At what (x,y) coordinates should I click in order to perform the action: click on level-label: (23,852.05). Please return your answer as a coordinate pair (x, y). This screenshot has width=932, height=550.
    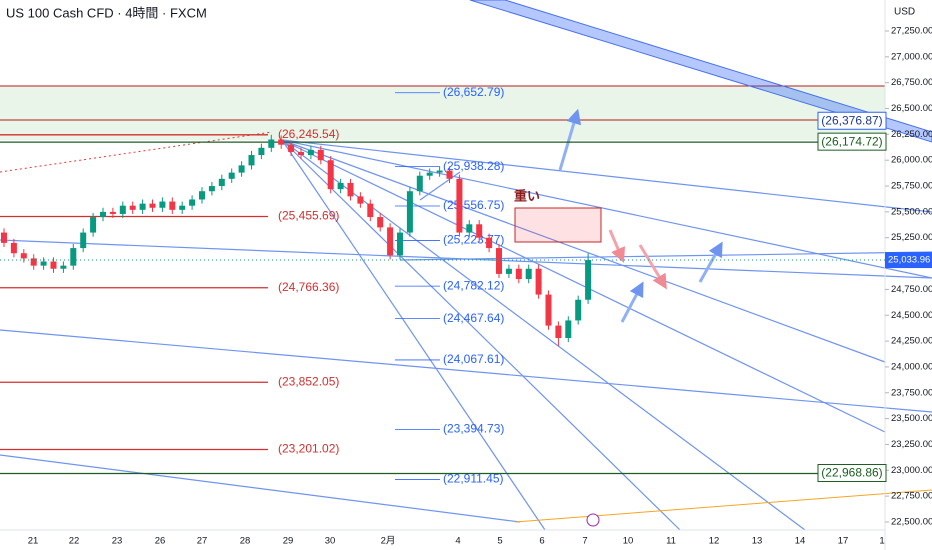
    Looking at the image, I should click on (308, 381).